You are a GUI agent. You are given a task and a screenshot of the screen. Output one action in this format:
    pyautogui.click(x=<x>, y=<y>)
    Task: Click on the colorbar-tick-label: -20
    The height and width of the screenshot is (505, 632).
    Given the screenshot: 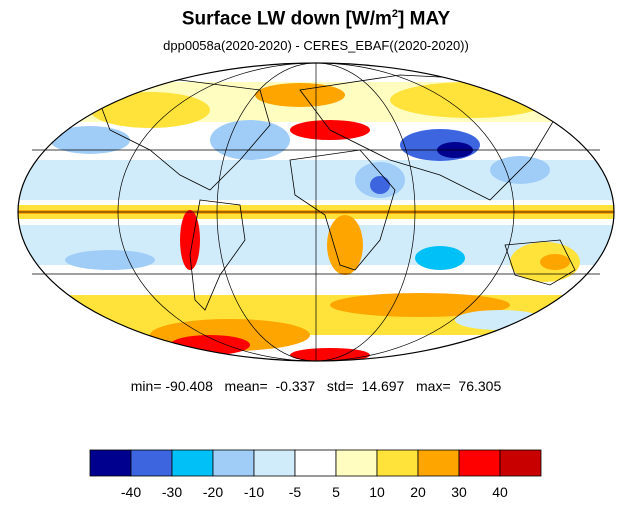 What is the action you would take?
    pyautogui.click(x=213, y=492)
    